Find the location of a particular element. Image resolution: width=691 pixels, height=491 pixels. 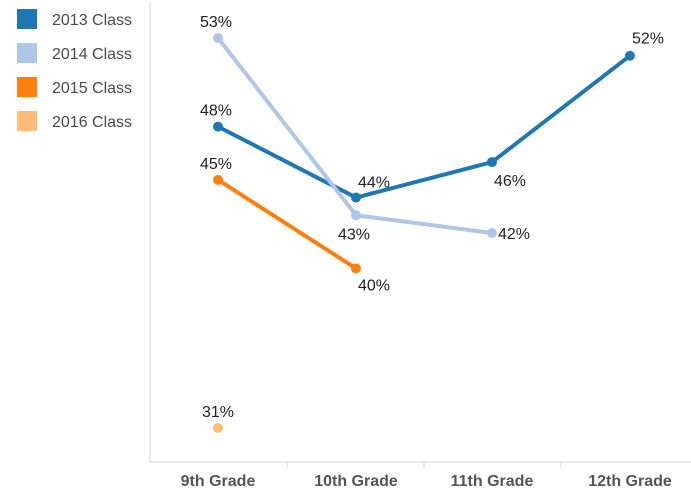

series-1-label-2: 44% is located at coordinates (374, 183).